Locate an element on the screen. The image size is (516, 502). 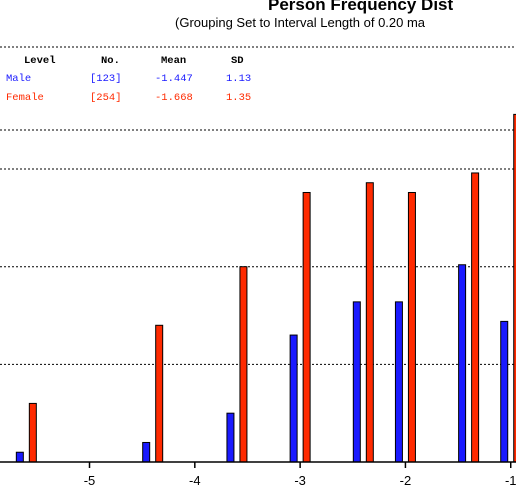
chart-title: Person Frequency Dist is located at coordinates (361, 7).